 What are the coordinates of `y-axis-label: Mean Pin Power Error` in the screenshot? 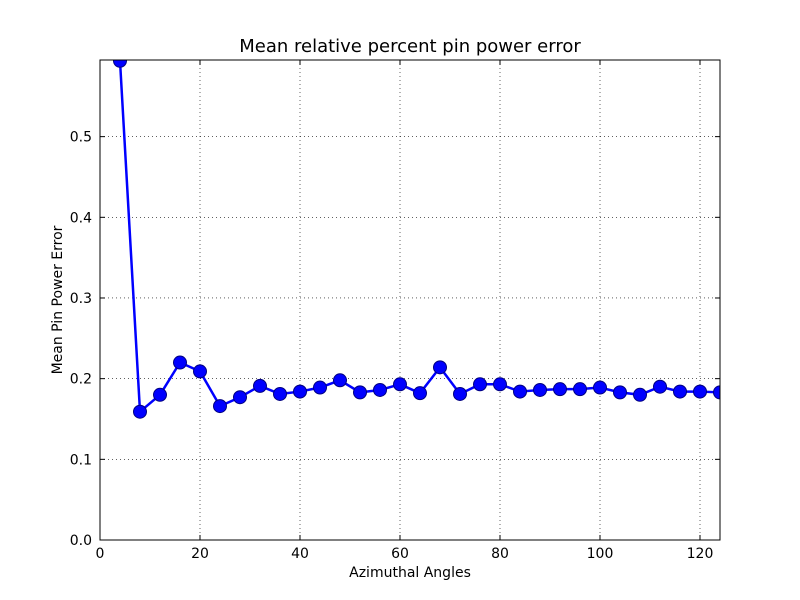 It's located at (58, 299).